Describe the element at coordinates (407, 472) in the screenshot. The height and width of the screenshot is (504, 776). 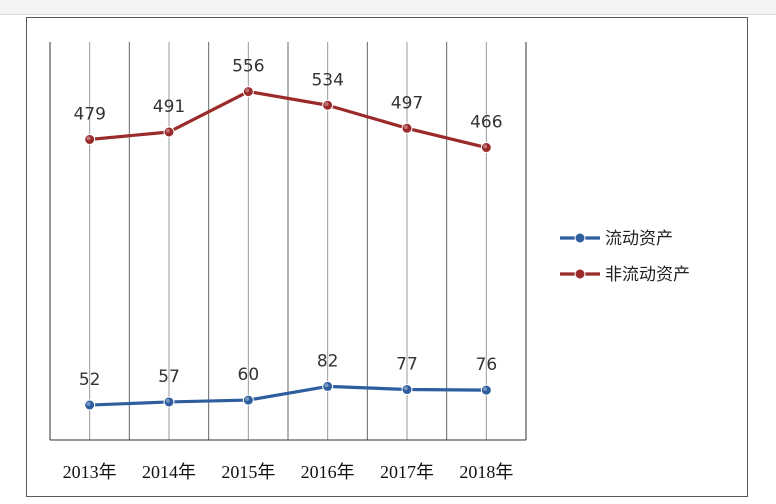
I see `x-tick-label: 2017年` at that location.